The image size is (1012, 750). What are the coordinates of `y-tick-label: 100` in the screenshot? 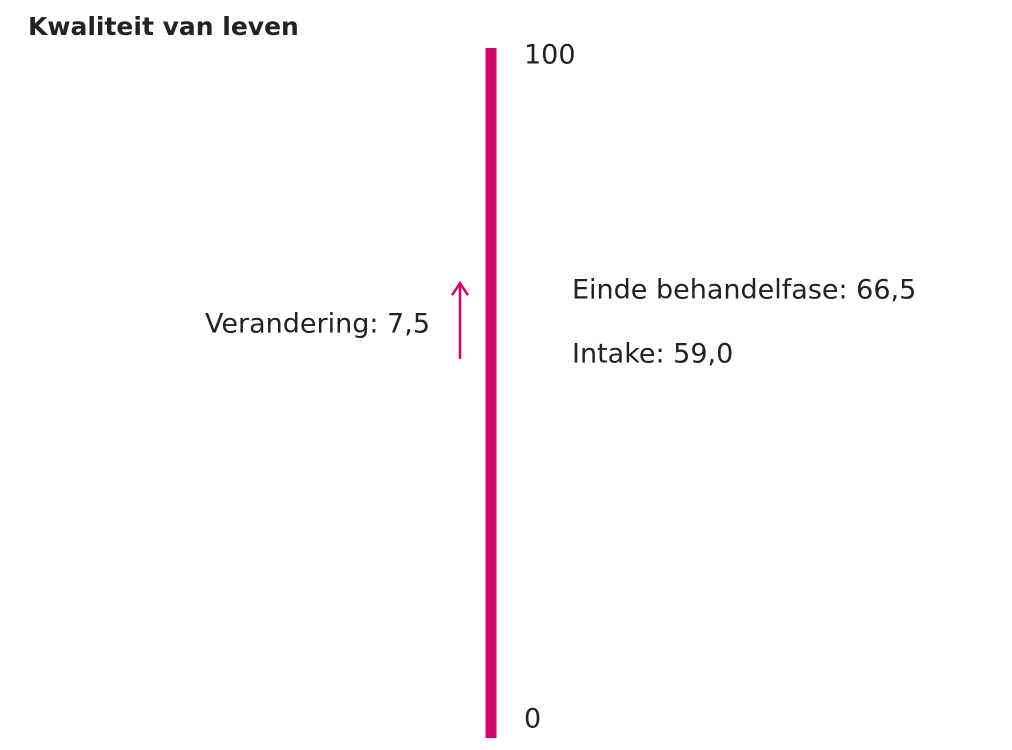 It's located at (550, 55).